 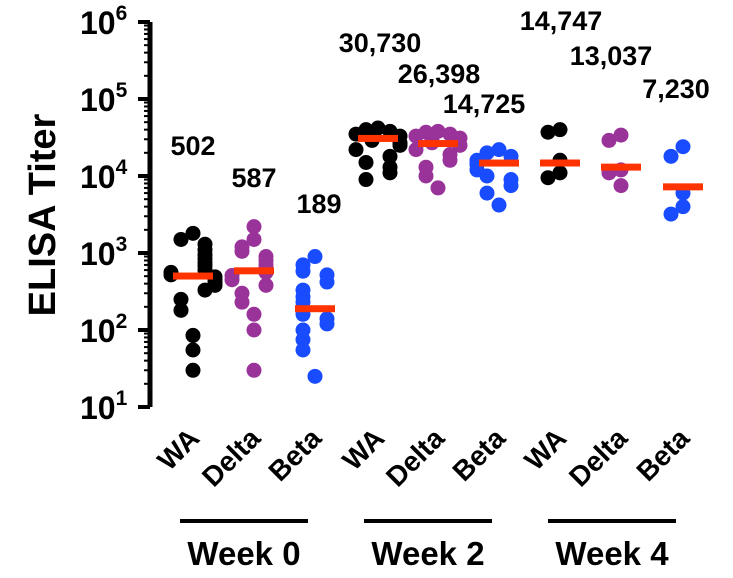 I want to click on group-label: Week 2, so click(x=427, y=553).